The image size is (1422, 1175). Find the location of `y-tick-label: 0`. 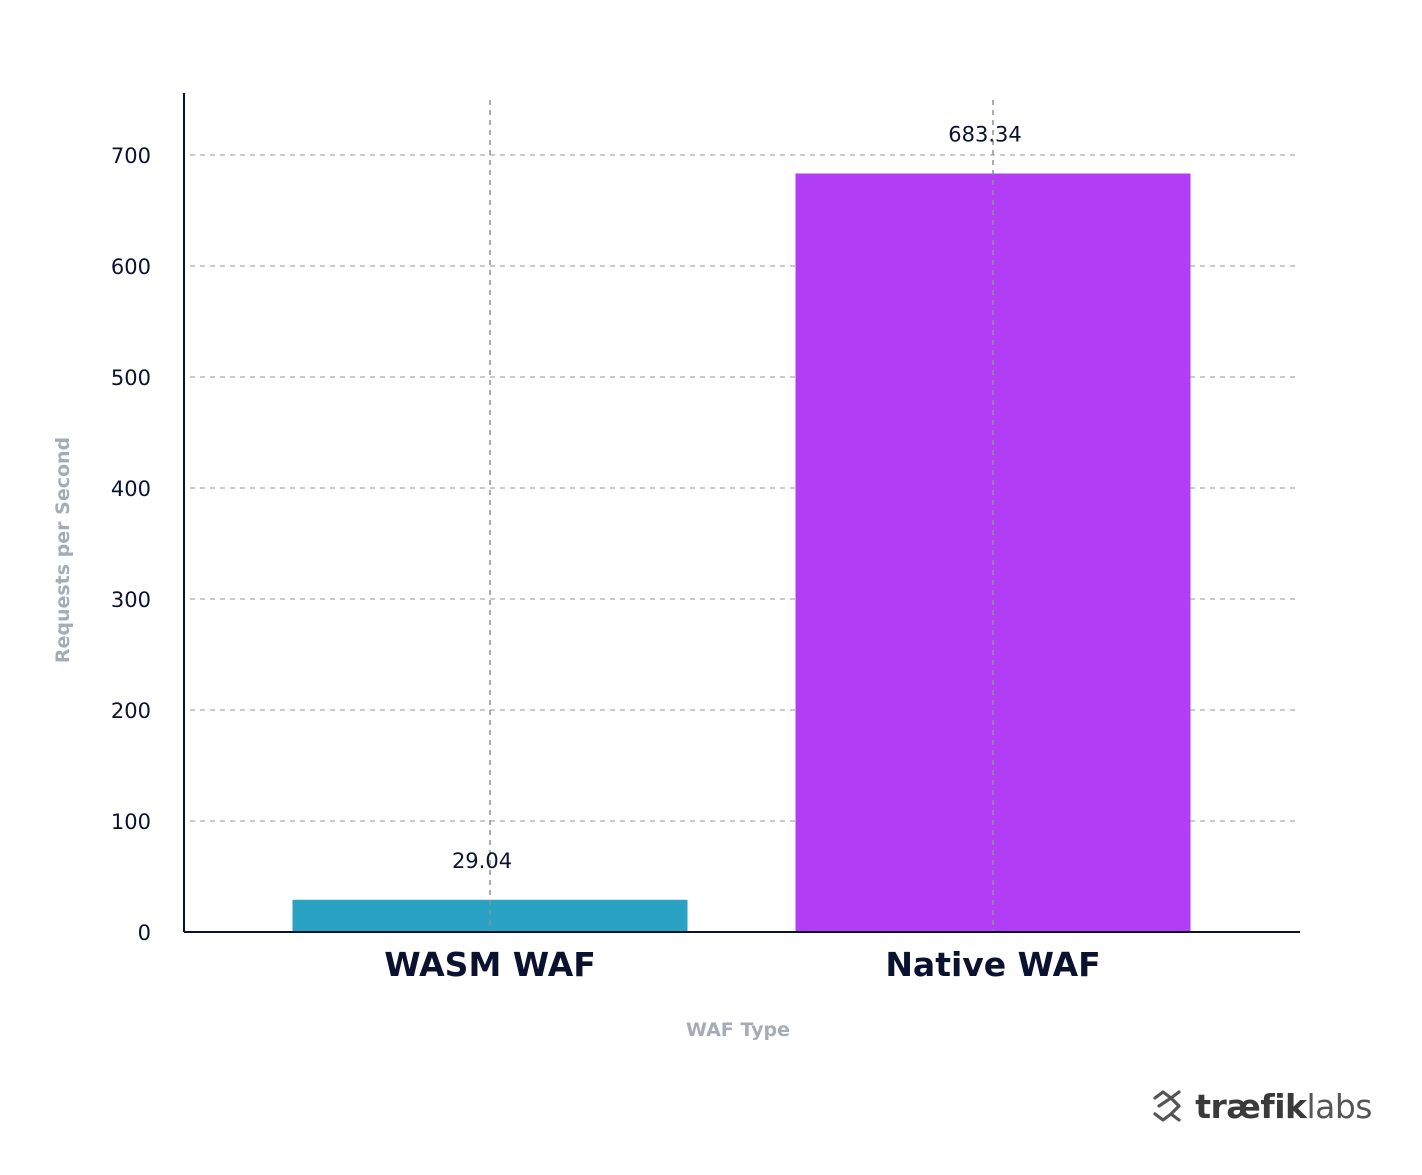

y-tick-label: 0 is located at coordinates (144, 933).